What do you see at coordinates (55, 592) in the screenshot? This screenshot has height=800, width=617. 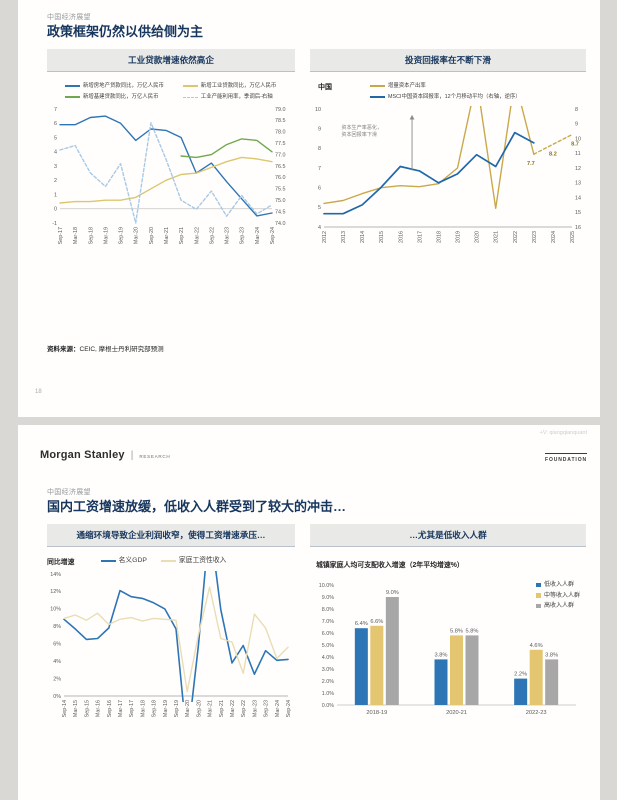 I see `tick-label: 12%` at bounding box center [55, 592].